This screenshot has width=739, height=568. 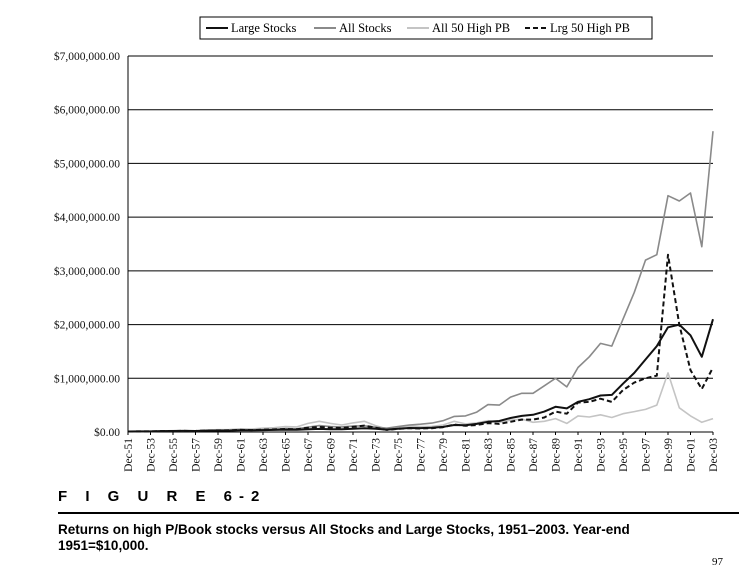 I want to click on x-tick-label: Dec-77, so click(x=422, y=455).